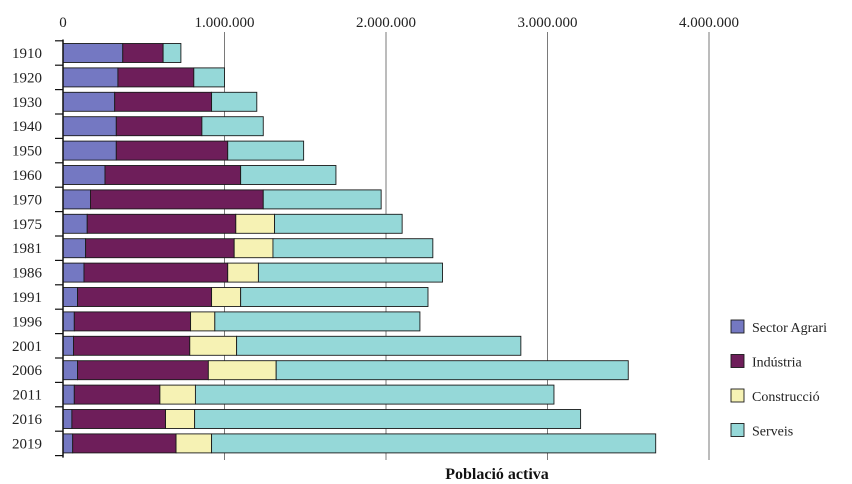  Describe the element at coordinates (27, 322) in the screenshot. I see `category-label: 1996` at that location.